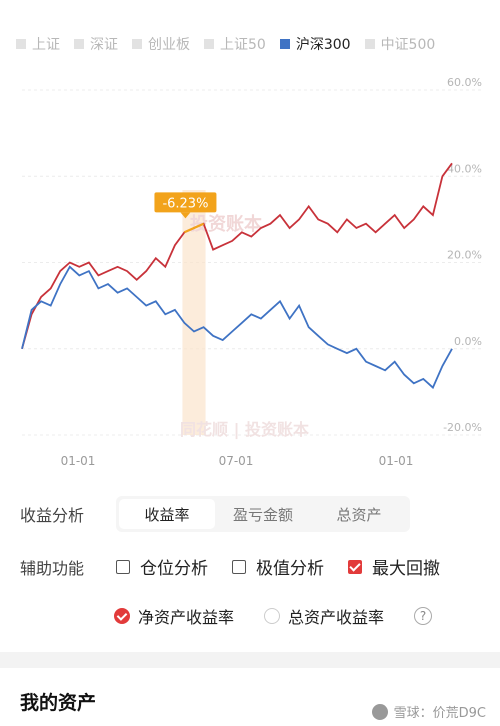  What do you see at coordinates (194, 312) in the screenshot?
I see `drawdown-band` at bounding box center [194, 312].